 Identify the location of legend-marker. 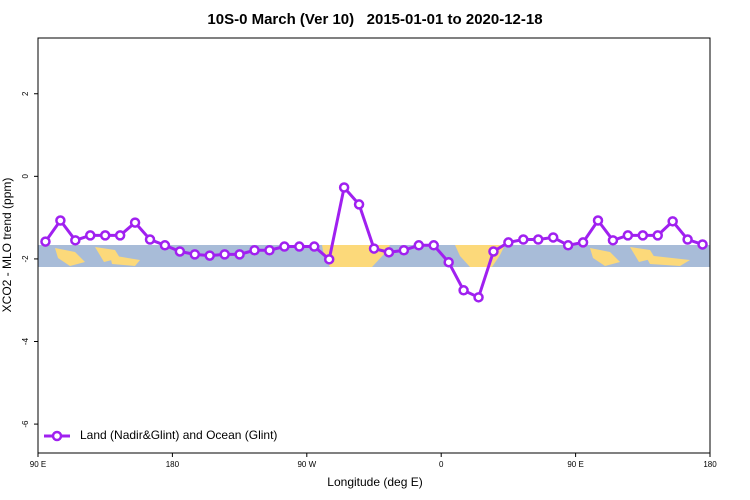
(57, 436).